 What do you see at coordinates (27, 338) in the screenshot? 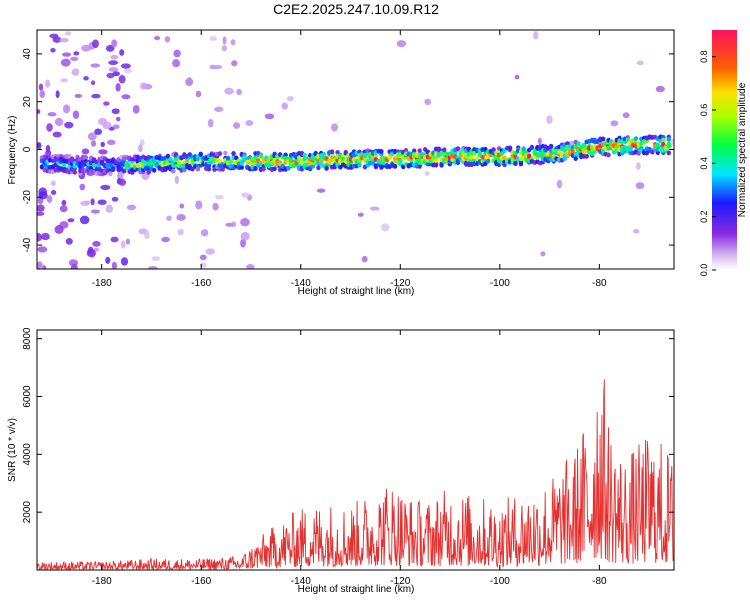
I see `snr-y-tick-label: 8000` at bounding box center [27, 338].